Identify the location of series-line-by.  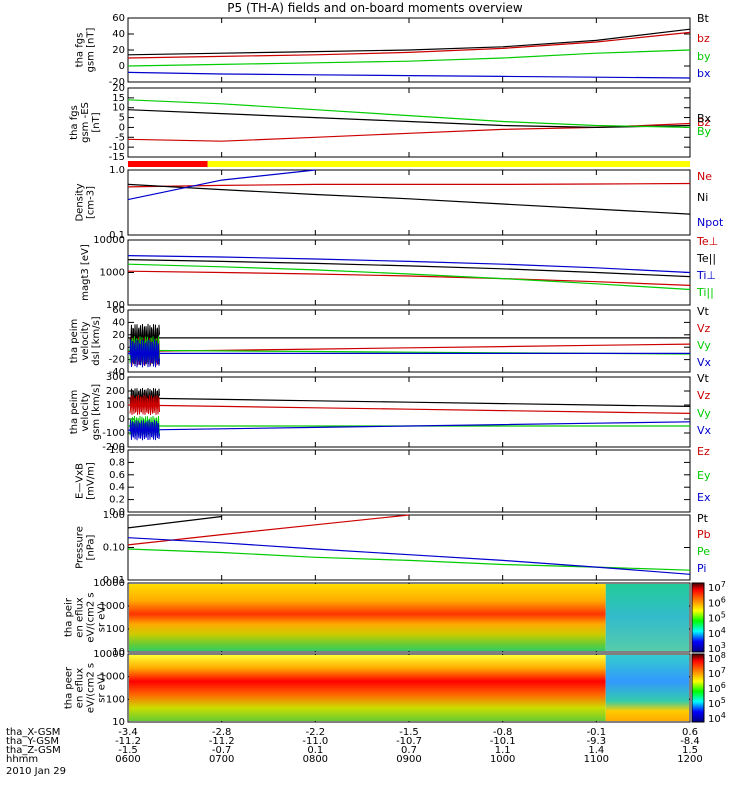
(409, 58).